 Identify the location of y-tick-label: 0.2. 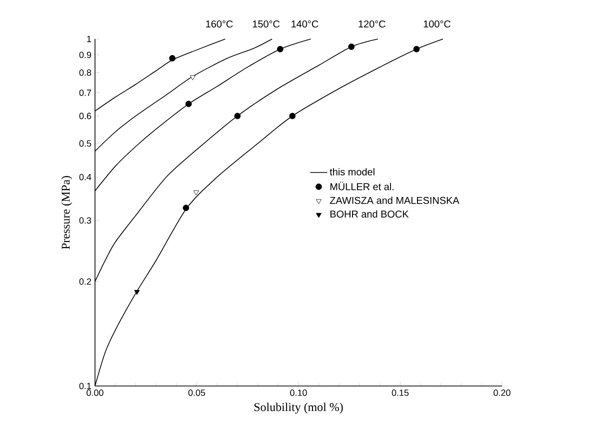
(85, 281).